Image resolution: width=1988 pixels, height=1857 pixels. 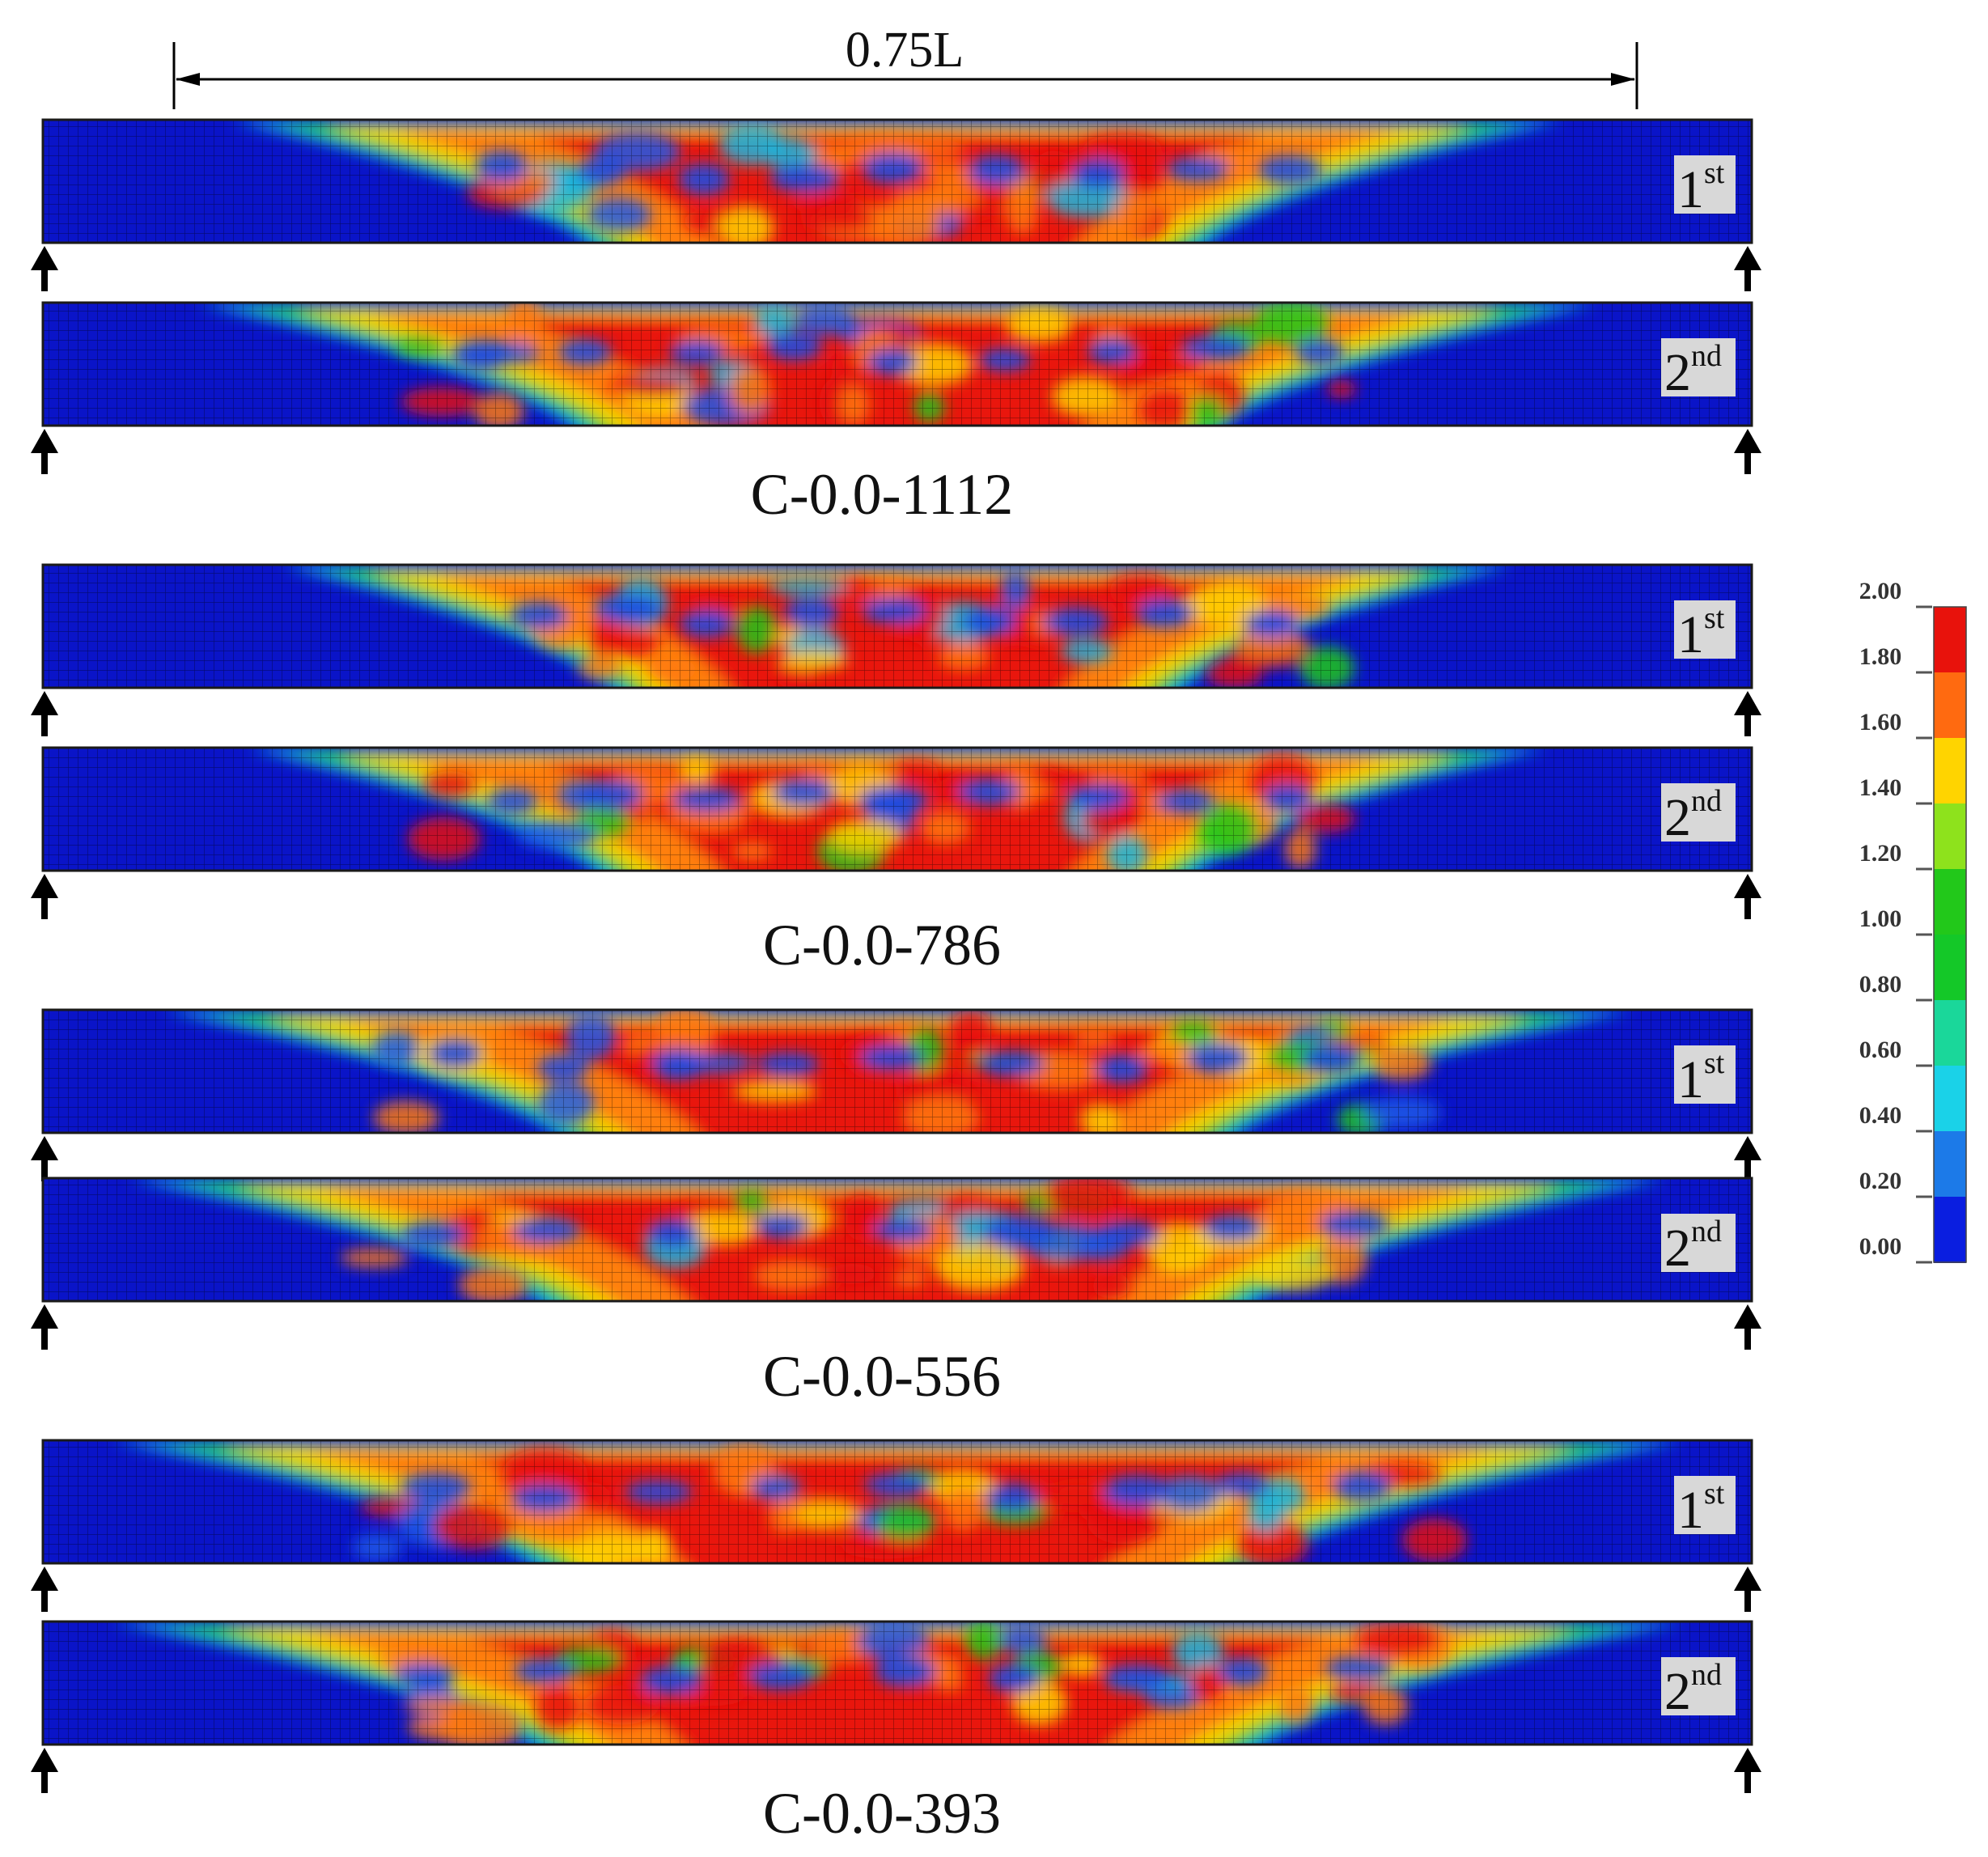 I want to click on beam-panel-4-1: 1st, so click(x=896, y=1525).